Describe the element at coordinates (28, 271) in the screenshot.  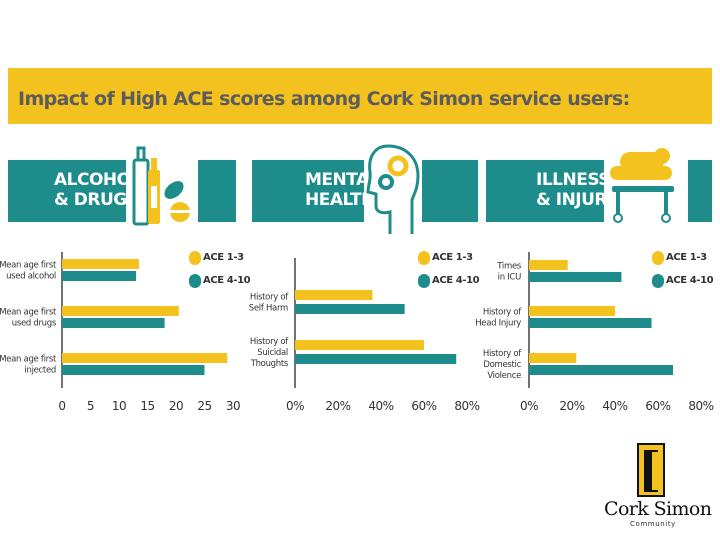
I see `category-label: Mean age first used alcohol` at that location.